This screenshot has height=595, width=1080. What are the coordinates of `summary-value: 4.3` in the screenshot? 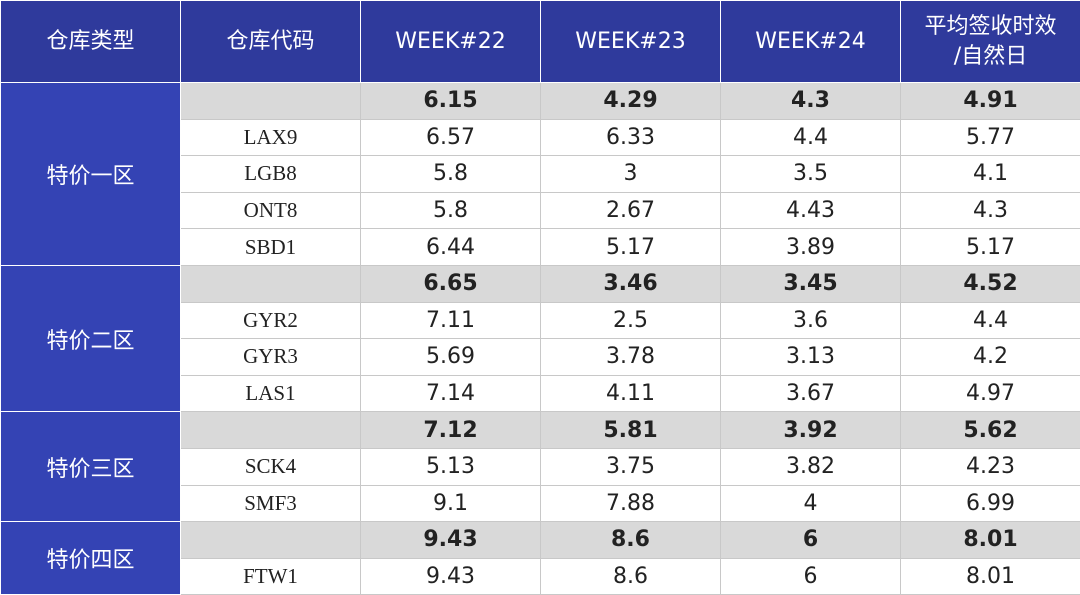 It's located at (810, 101).